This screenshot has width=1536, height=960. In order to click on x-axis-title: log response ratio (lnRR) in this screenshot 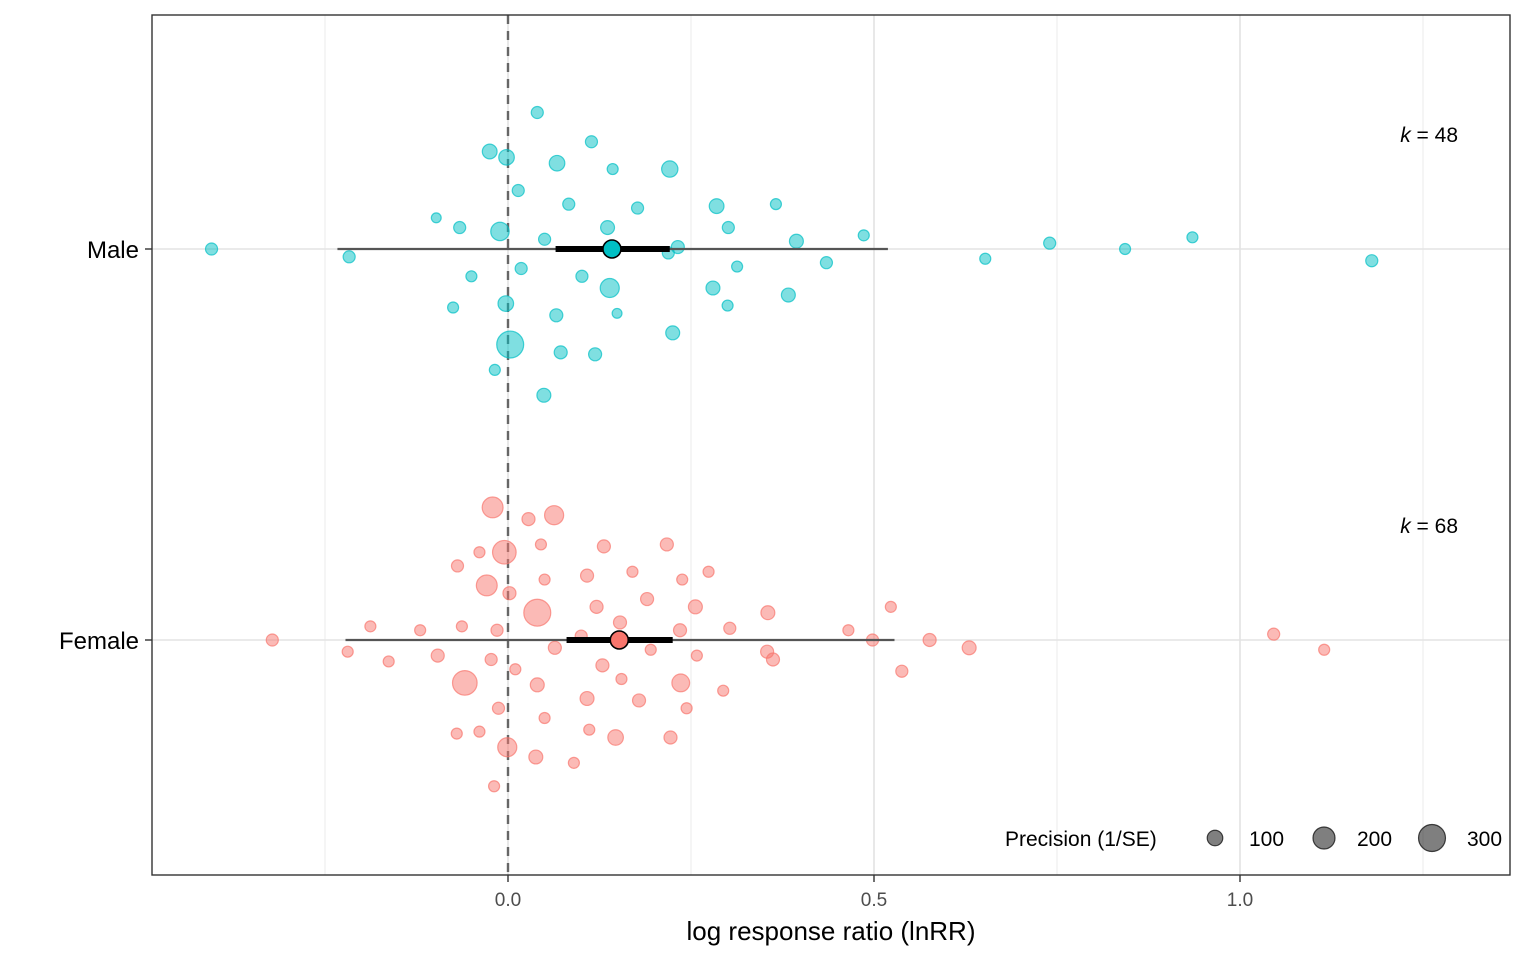, I will do `click(830, 931)`.